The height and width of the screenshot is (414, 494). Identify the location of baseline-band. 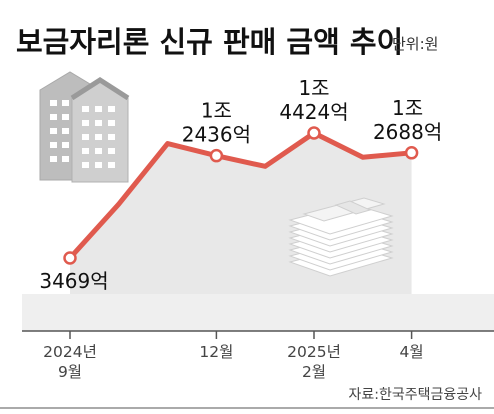
(258, 312).